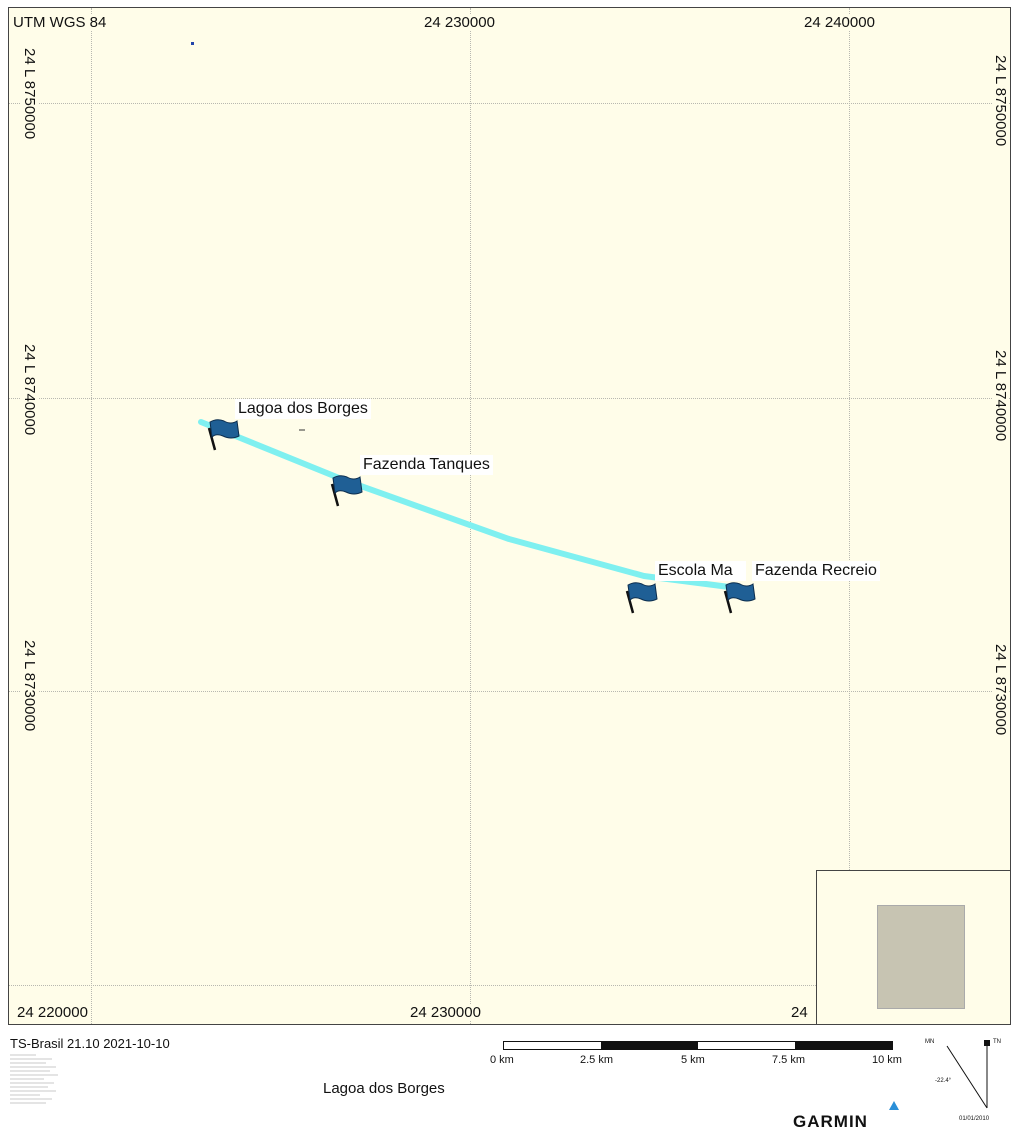  What do you see at coordinates (60, 22) in the screenshot?
I see `projection-label: UTM WGS 84` at bounding box center [60, 22].